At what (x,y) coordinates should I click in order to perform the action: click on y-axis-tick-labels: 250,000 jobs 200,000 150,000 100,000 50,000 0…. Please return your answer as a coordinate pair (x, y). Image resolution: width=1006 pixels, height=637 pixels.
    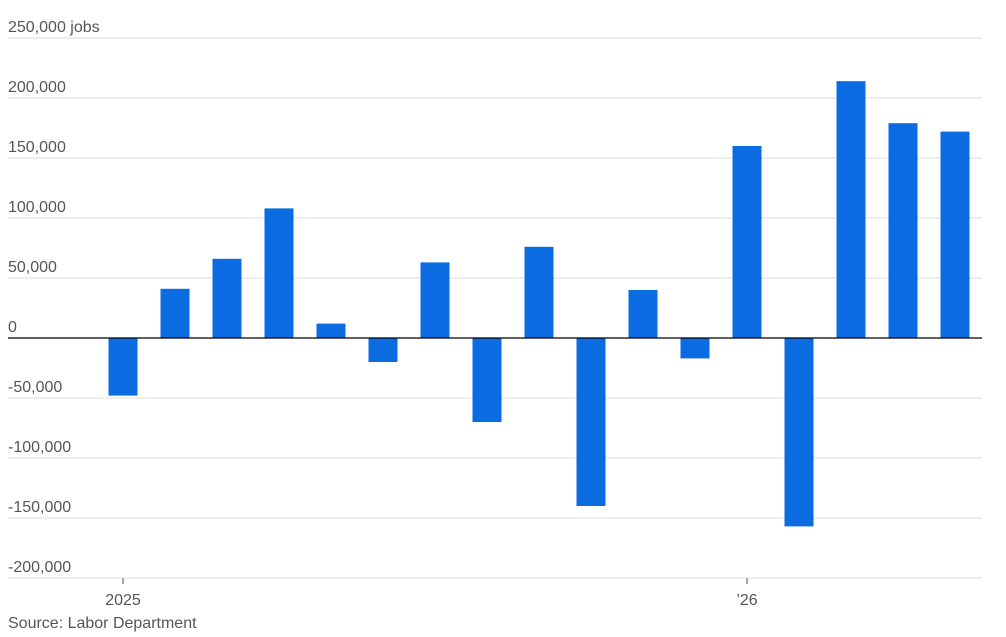
    Looking at the image, I should click on (54, 297).